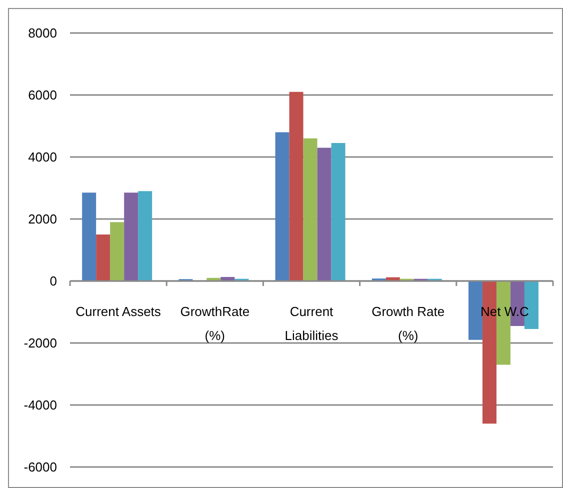 The image size is (563, 488). Describe the element at coordinates (215, 323) in the screenshot. I see `x-tick-label: GrowthRate (%)` at that location.